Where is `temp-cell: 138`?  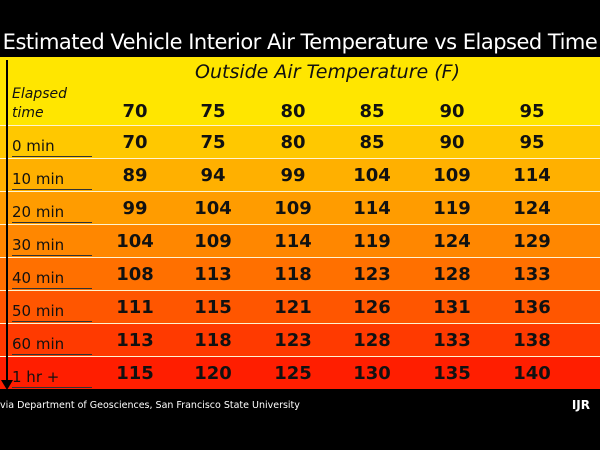
temp-cell: 138 is located at coordinates (532, 340).